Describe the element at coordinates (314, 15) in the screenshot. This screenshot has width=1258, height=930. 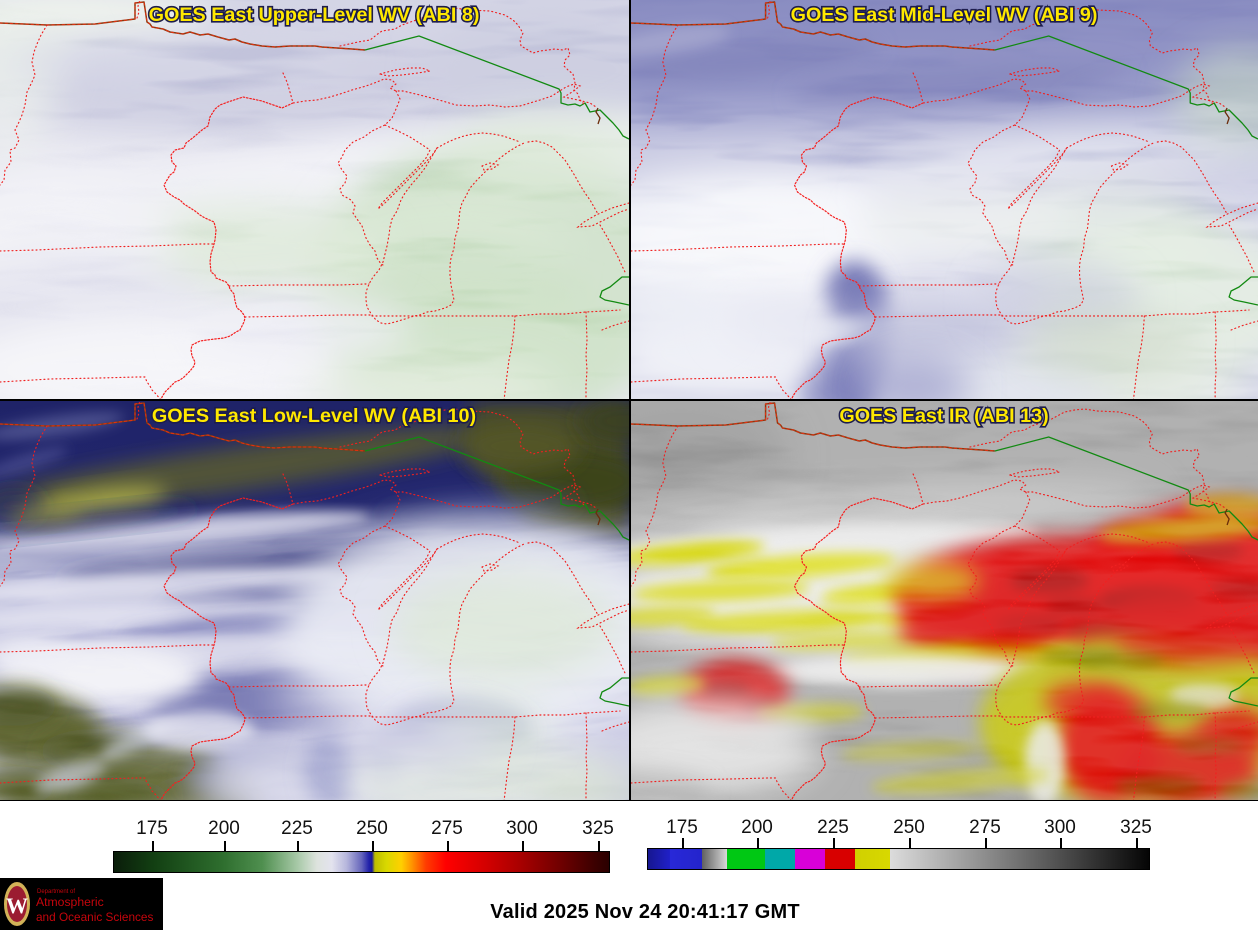
I see `svg-text:GOES East Upper-Level WV (ABI: GOES East Upper-Level WV (ABI 8)` at that location.